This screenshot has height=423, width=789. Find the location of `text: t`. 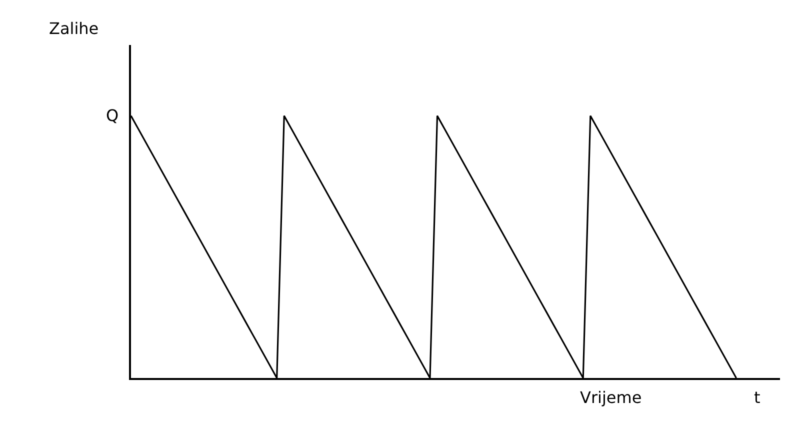

text: t is located at coordinates (757, 397).